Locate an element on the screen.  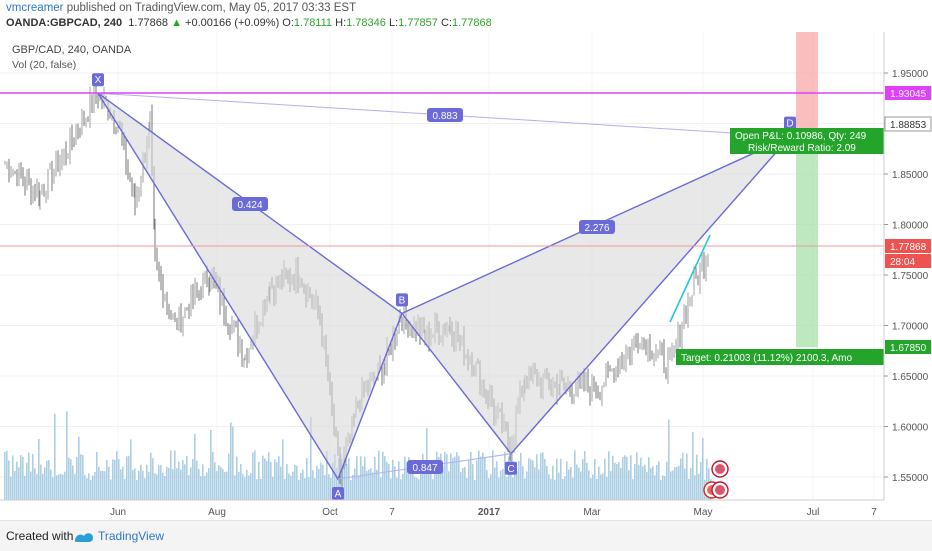
risk-zone is located at coordinates (807, 84).